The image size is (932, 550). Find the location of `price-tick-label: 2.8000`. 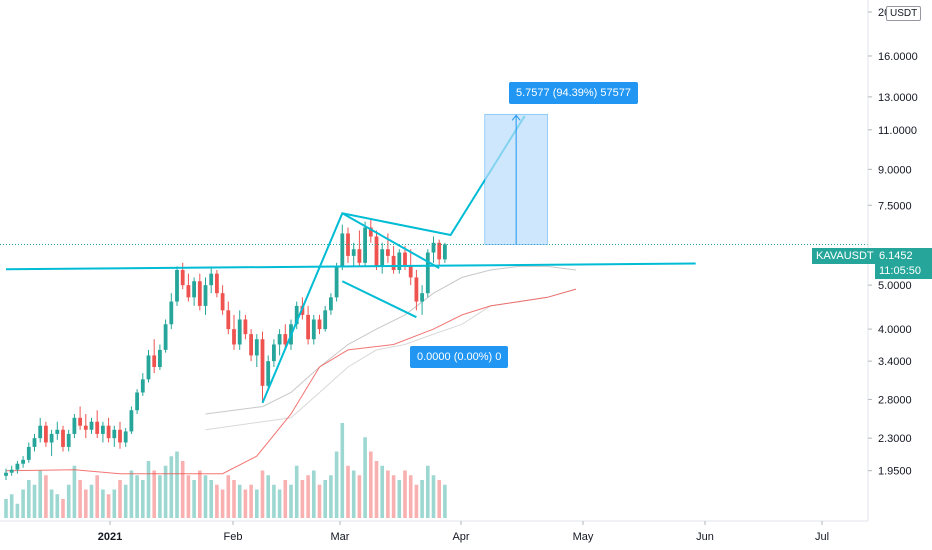

price-tick-label: 2.8000 is located at coordinates (895, 400).